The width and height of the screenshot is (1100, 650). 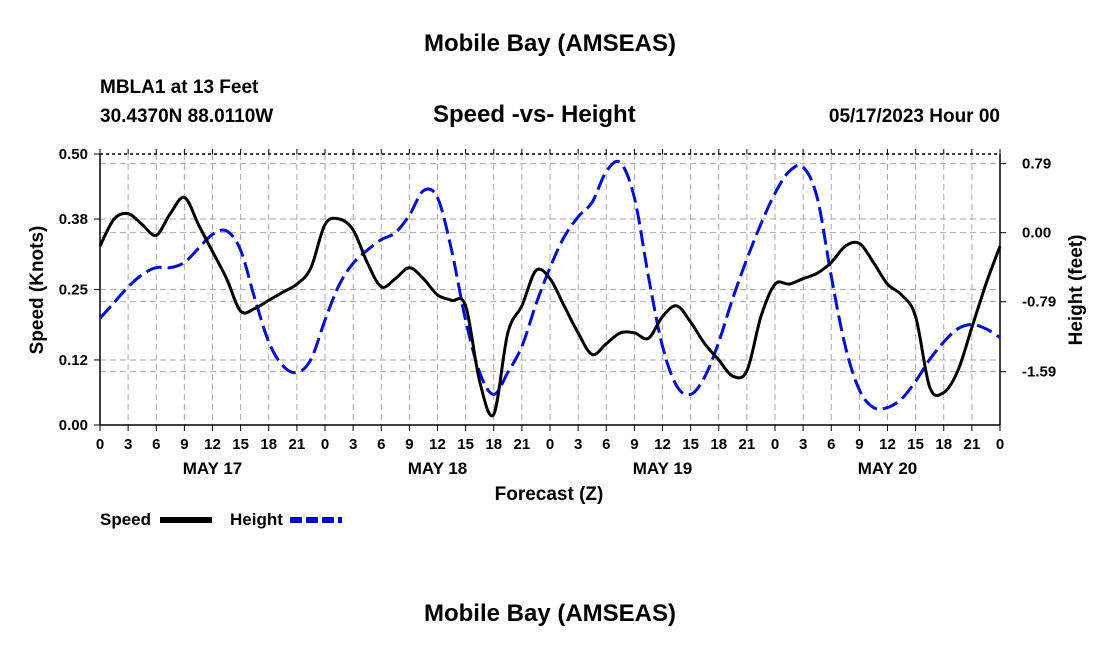 What do you see at coordinates (1039, 372) in the screenshot?
I see `y2-tick-label: -1.59` at bounding box center [1039, 372].